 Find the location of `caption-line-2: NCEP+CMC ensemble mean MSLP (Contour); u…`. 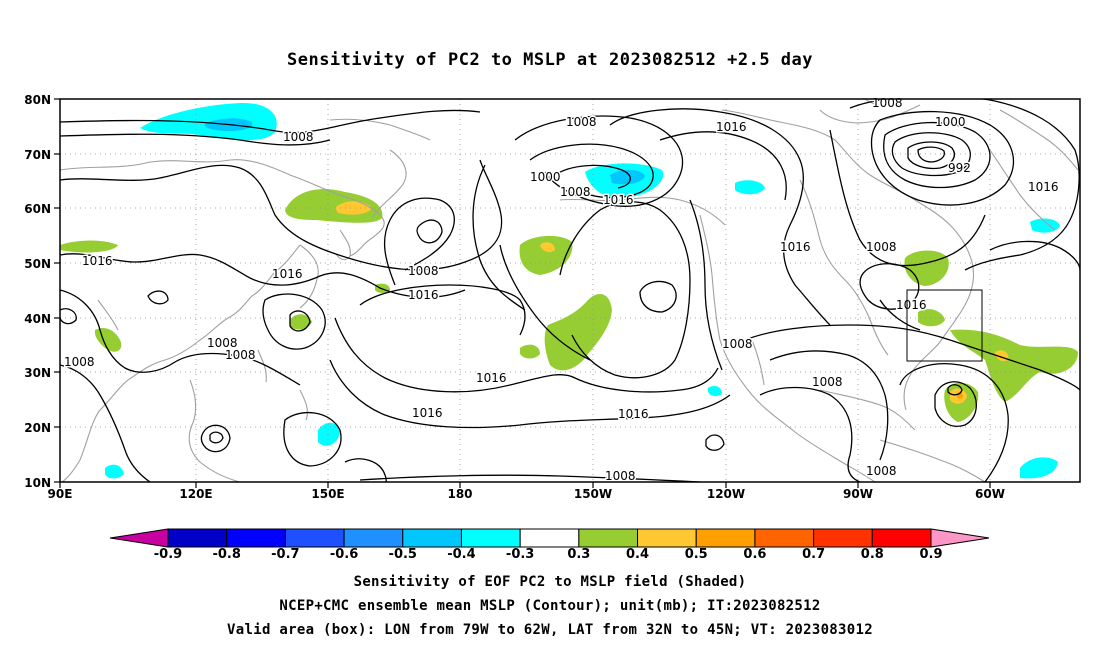

caption-line-2: NCEP+CMC ensemble mean MSLP (Contour); u… is located at coordinates (550, 606).